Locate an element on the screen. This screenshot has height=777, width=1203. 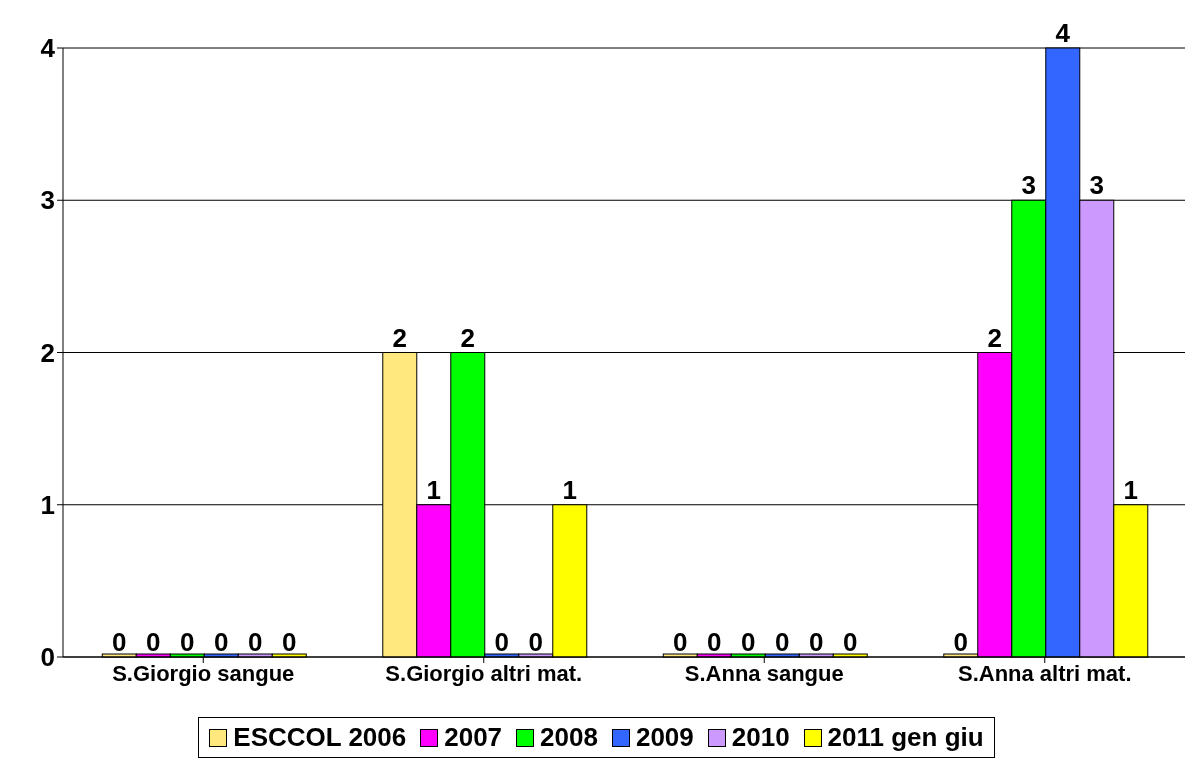
y-tick-label: 4 is located at coordinates (48, 48).